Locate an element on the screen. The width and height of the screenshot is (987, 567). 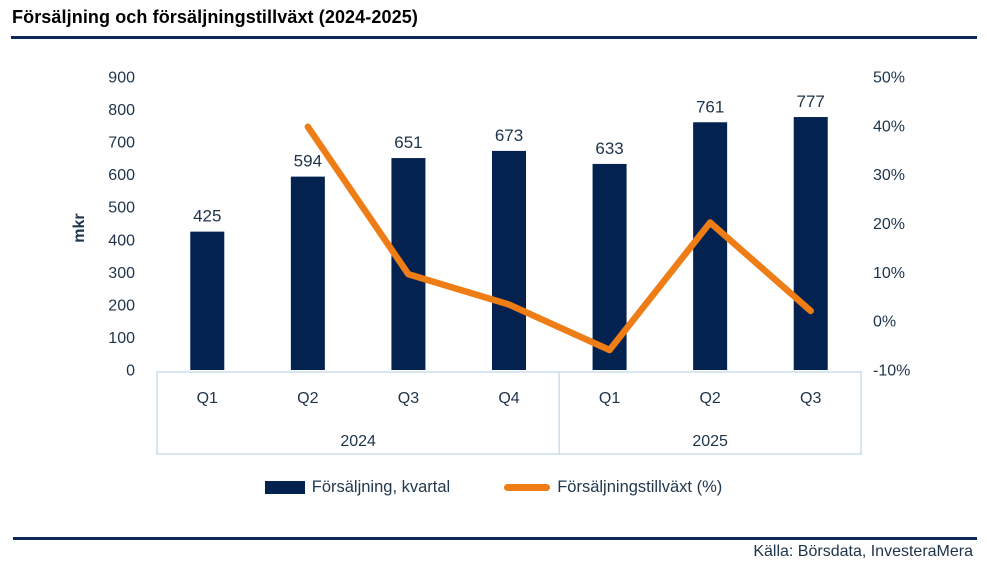
left-axis-tick: 900 is located at coordinates (121, 78).